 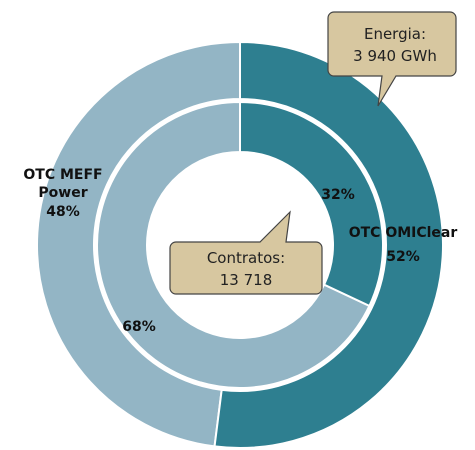 I want to click on donut-segment, so click(x=311, y=204).